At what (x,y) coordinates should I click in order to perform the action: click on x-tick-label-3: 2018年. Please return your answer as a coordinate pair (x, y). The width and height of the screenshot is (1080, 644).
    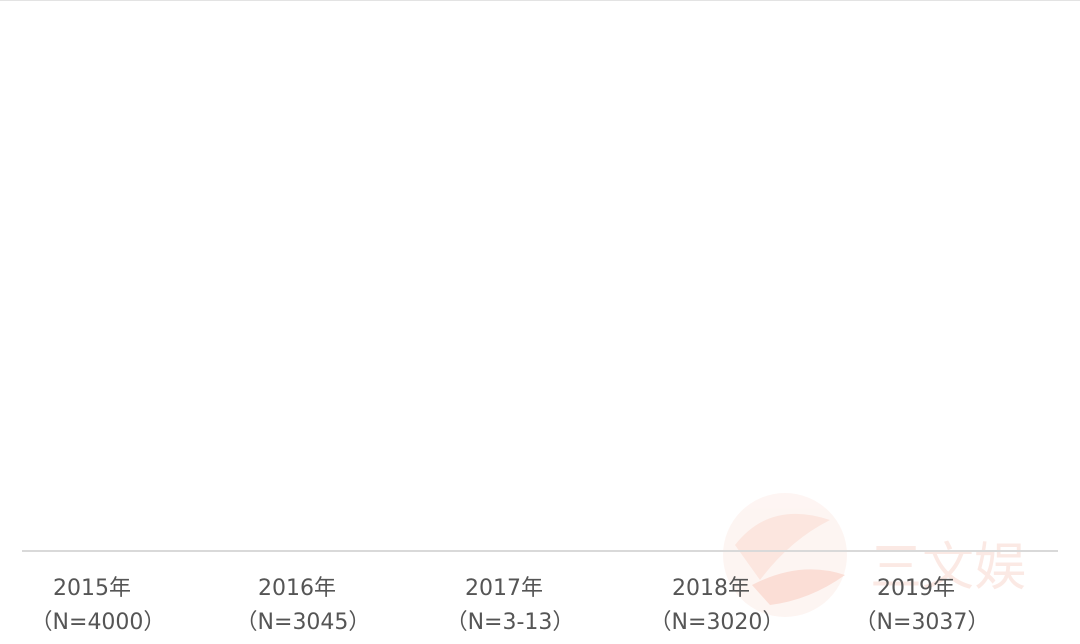
    Looking at the image, I should click on (711, 588).